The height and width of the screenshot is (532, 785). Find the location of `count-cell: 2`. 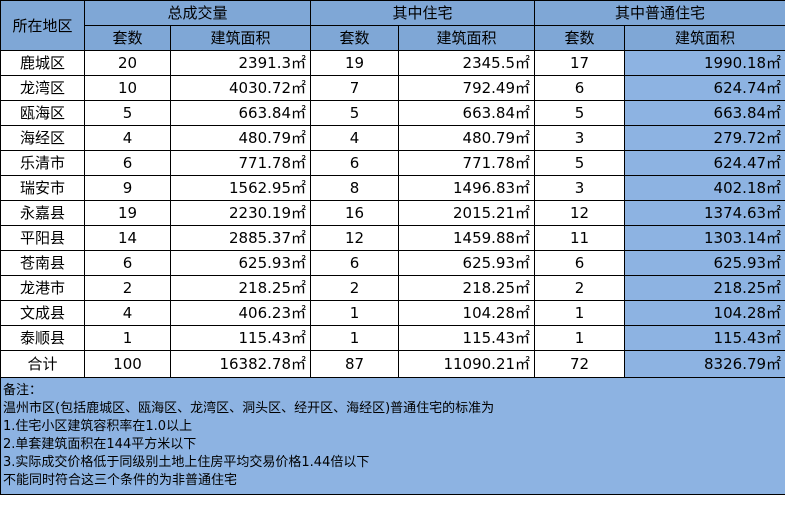

count-cell: 2 is located at coordinates (127, 288).